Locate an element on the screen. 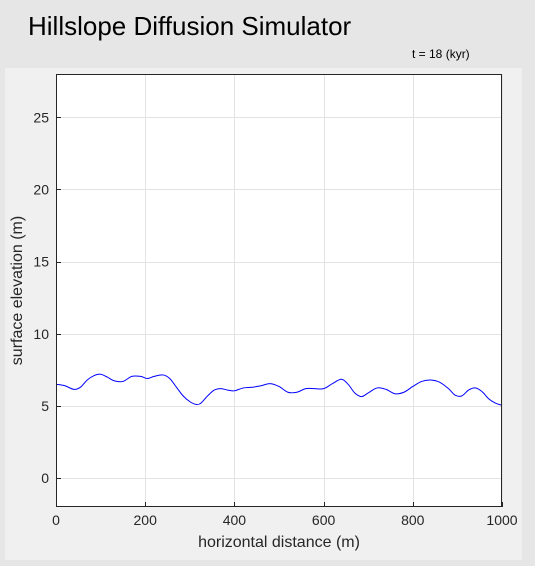 The height and width of the screenshot is (566, 535). y-tick-label: 5 is located at coordinates (45, 406).